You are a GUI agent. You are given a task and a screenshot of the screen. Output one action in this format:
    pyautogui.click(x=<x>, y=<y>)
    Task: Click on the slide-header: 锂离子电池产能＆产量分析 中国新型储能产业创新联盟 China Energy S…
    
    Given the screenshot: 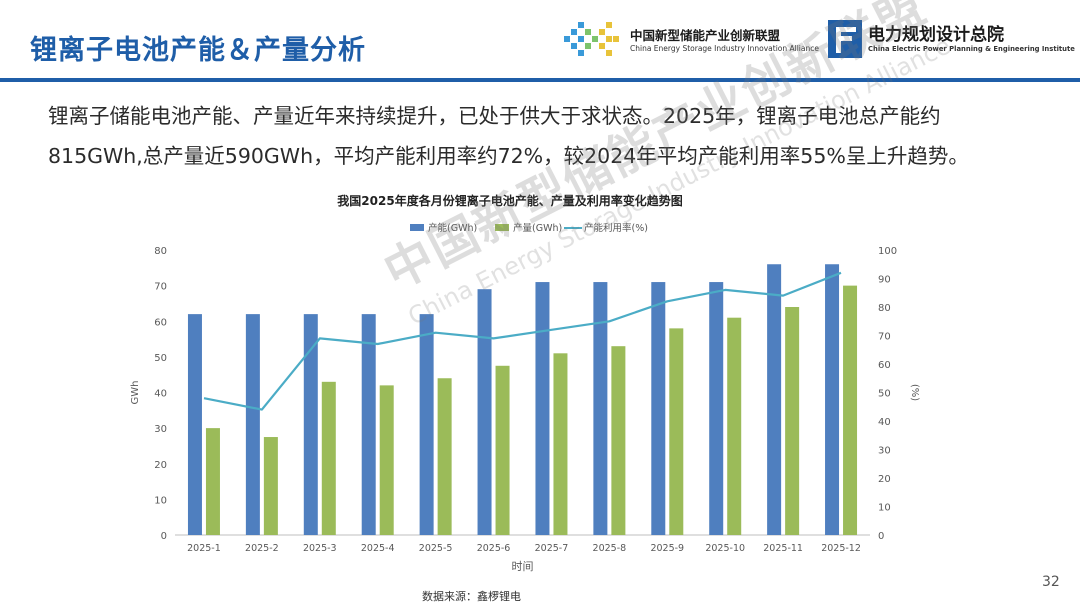 What is the action you would take?
    pyautogui.click(x=540, y=43)
    